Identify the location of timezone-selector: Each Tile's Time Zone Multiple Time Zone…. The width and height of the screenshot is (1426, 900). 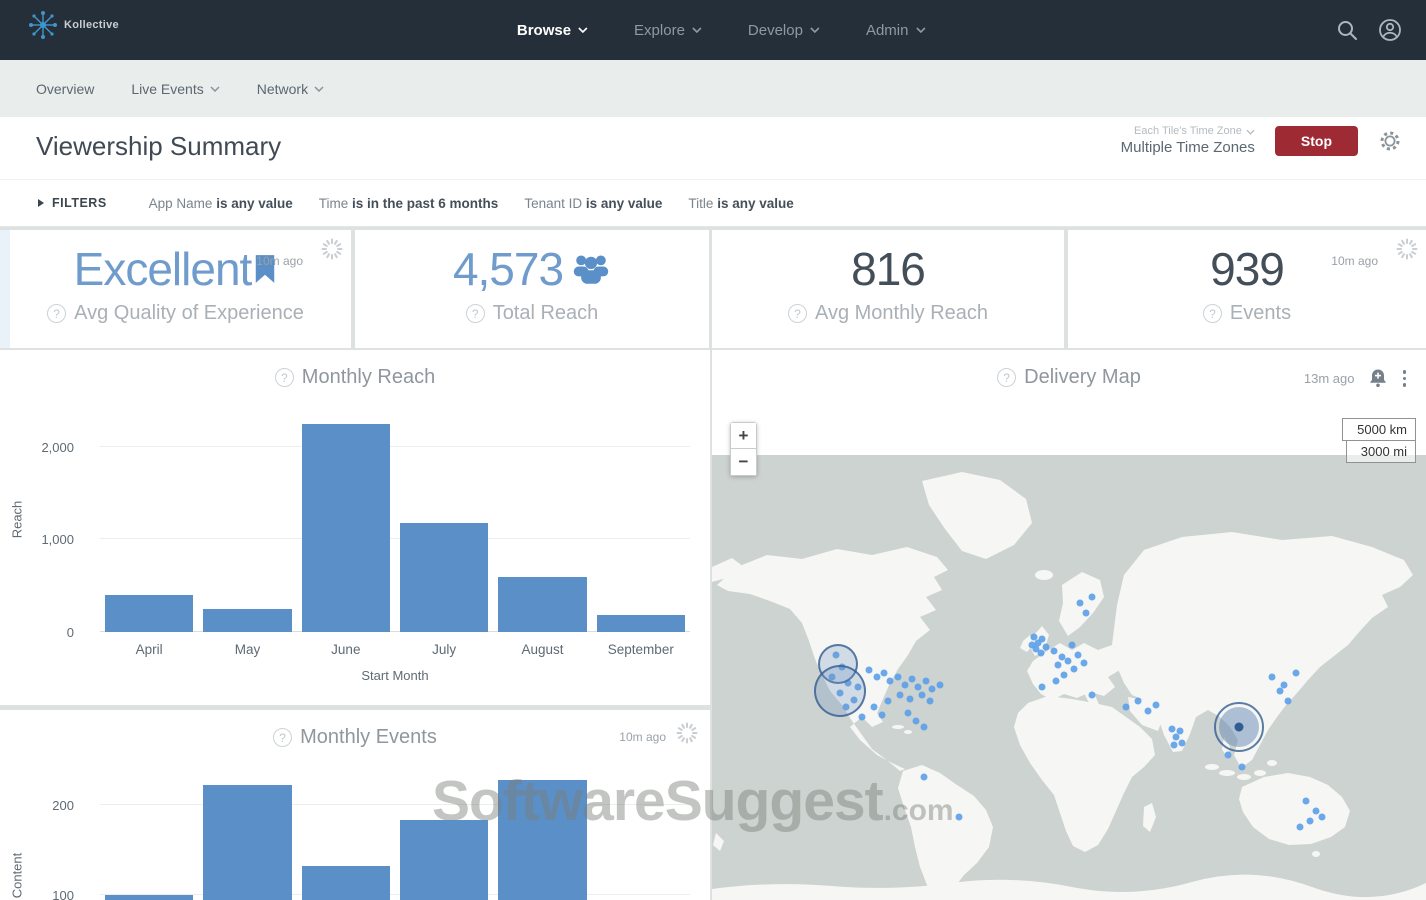
(1187, 140).